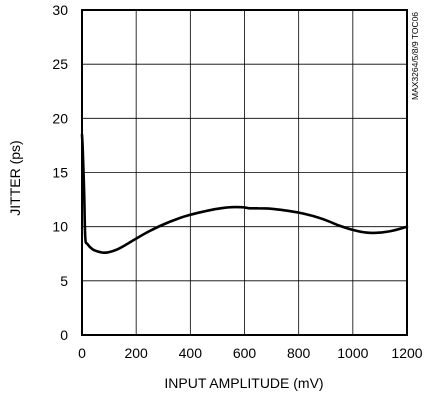 This screenshot has width=431, height=396. What do you see at coordinates (243, 383) in the screenshot?
I see `x-axis-label: INPUT AMPLITUDE (mV)` at bounding box center [243, 383].